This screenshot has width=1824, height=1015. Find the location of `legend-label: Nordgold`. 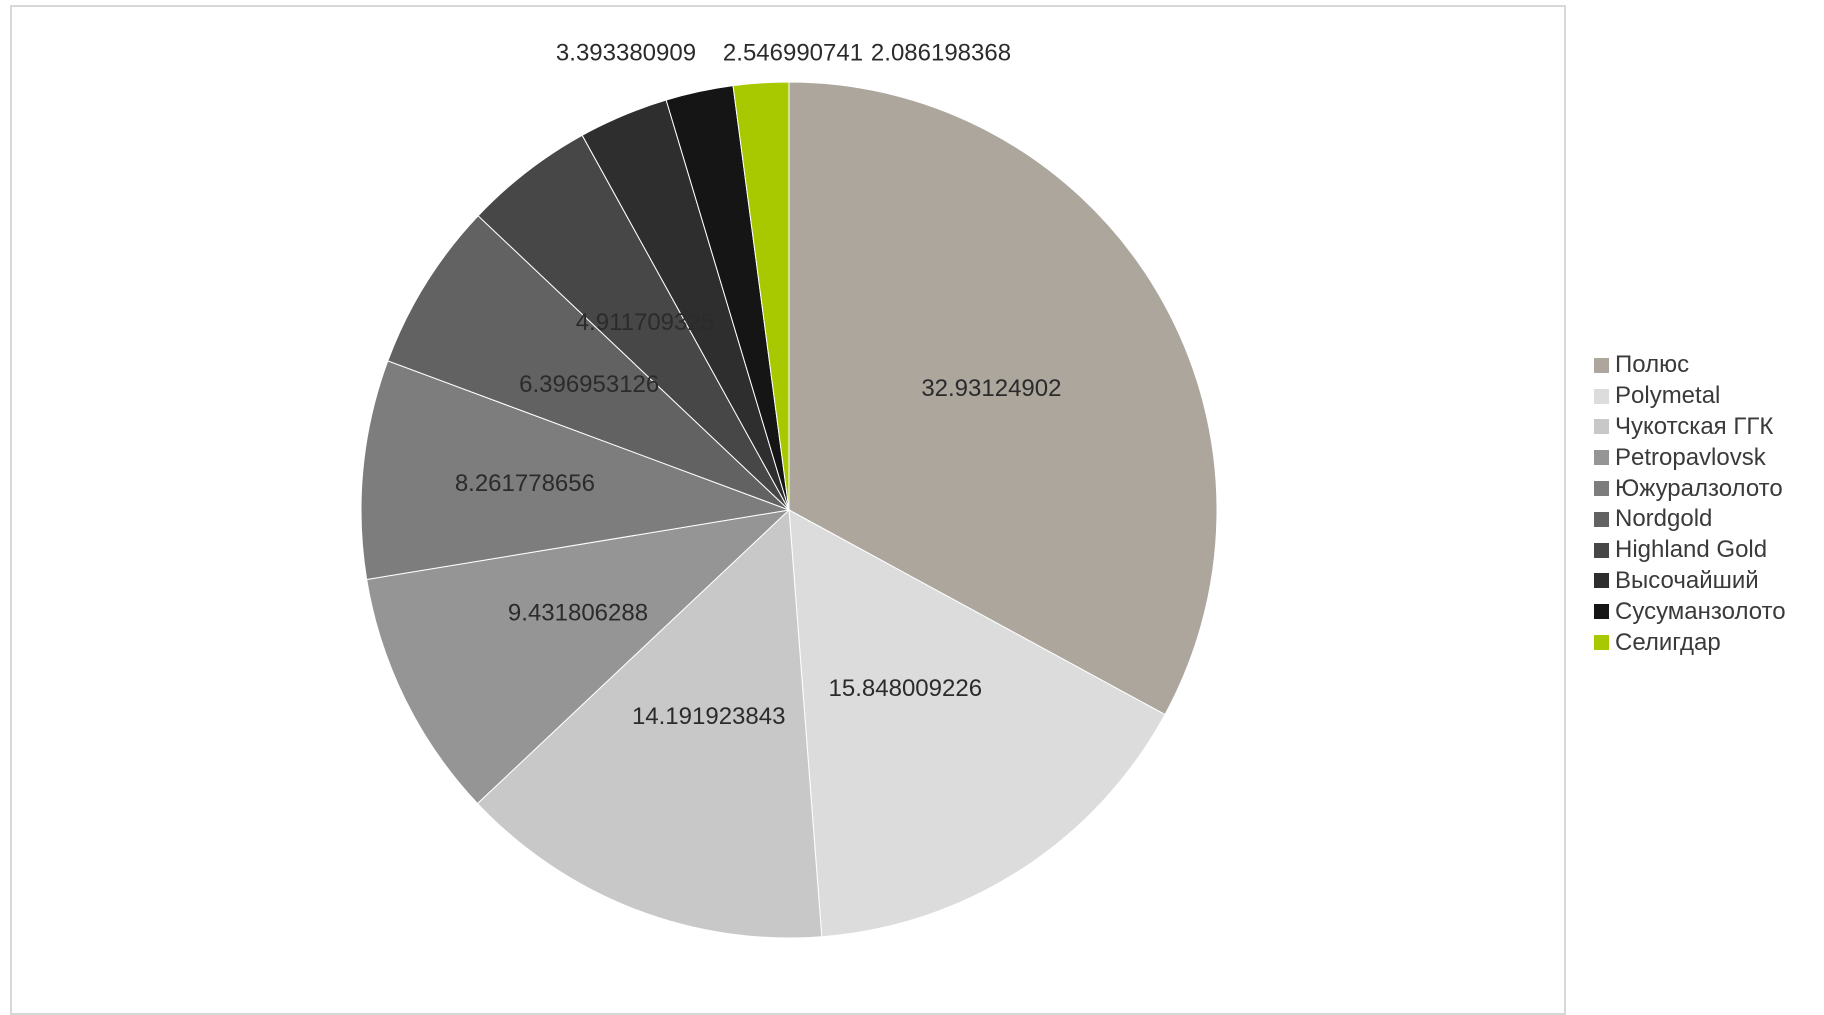

legend-label: Nordgold is located at coordinates (1664, 519).